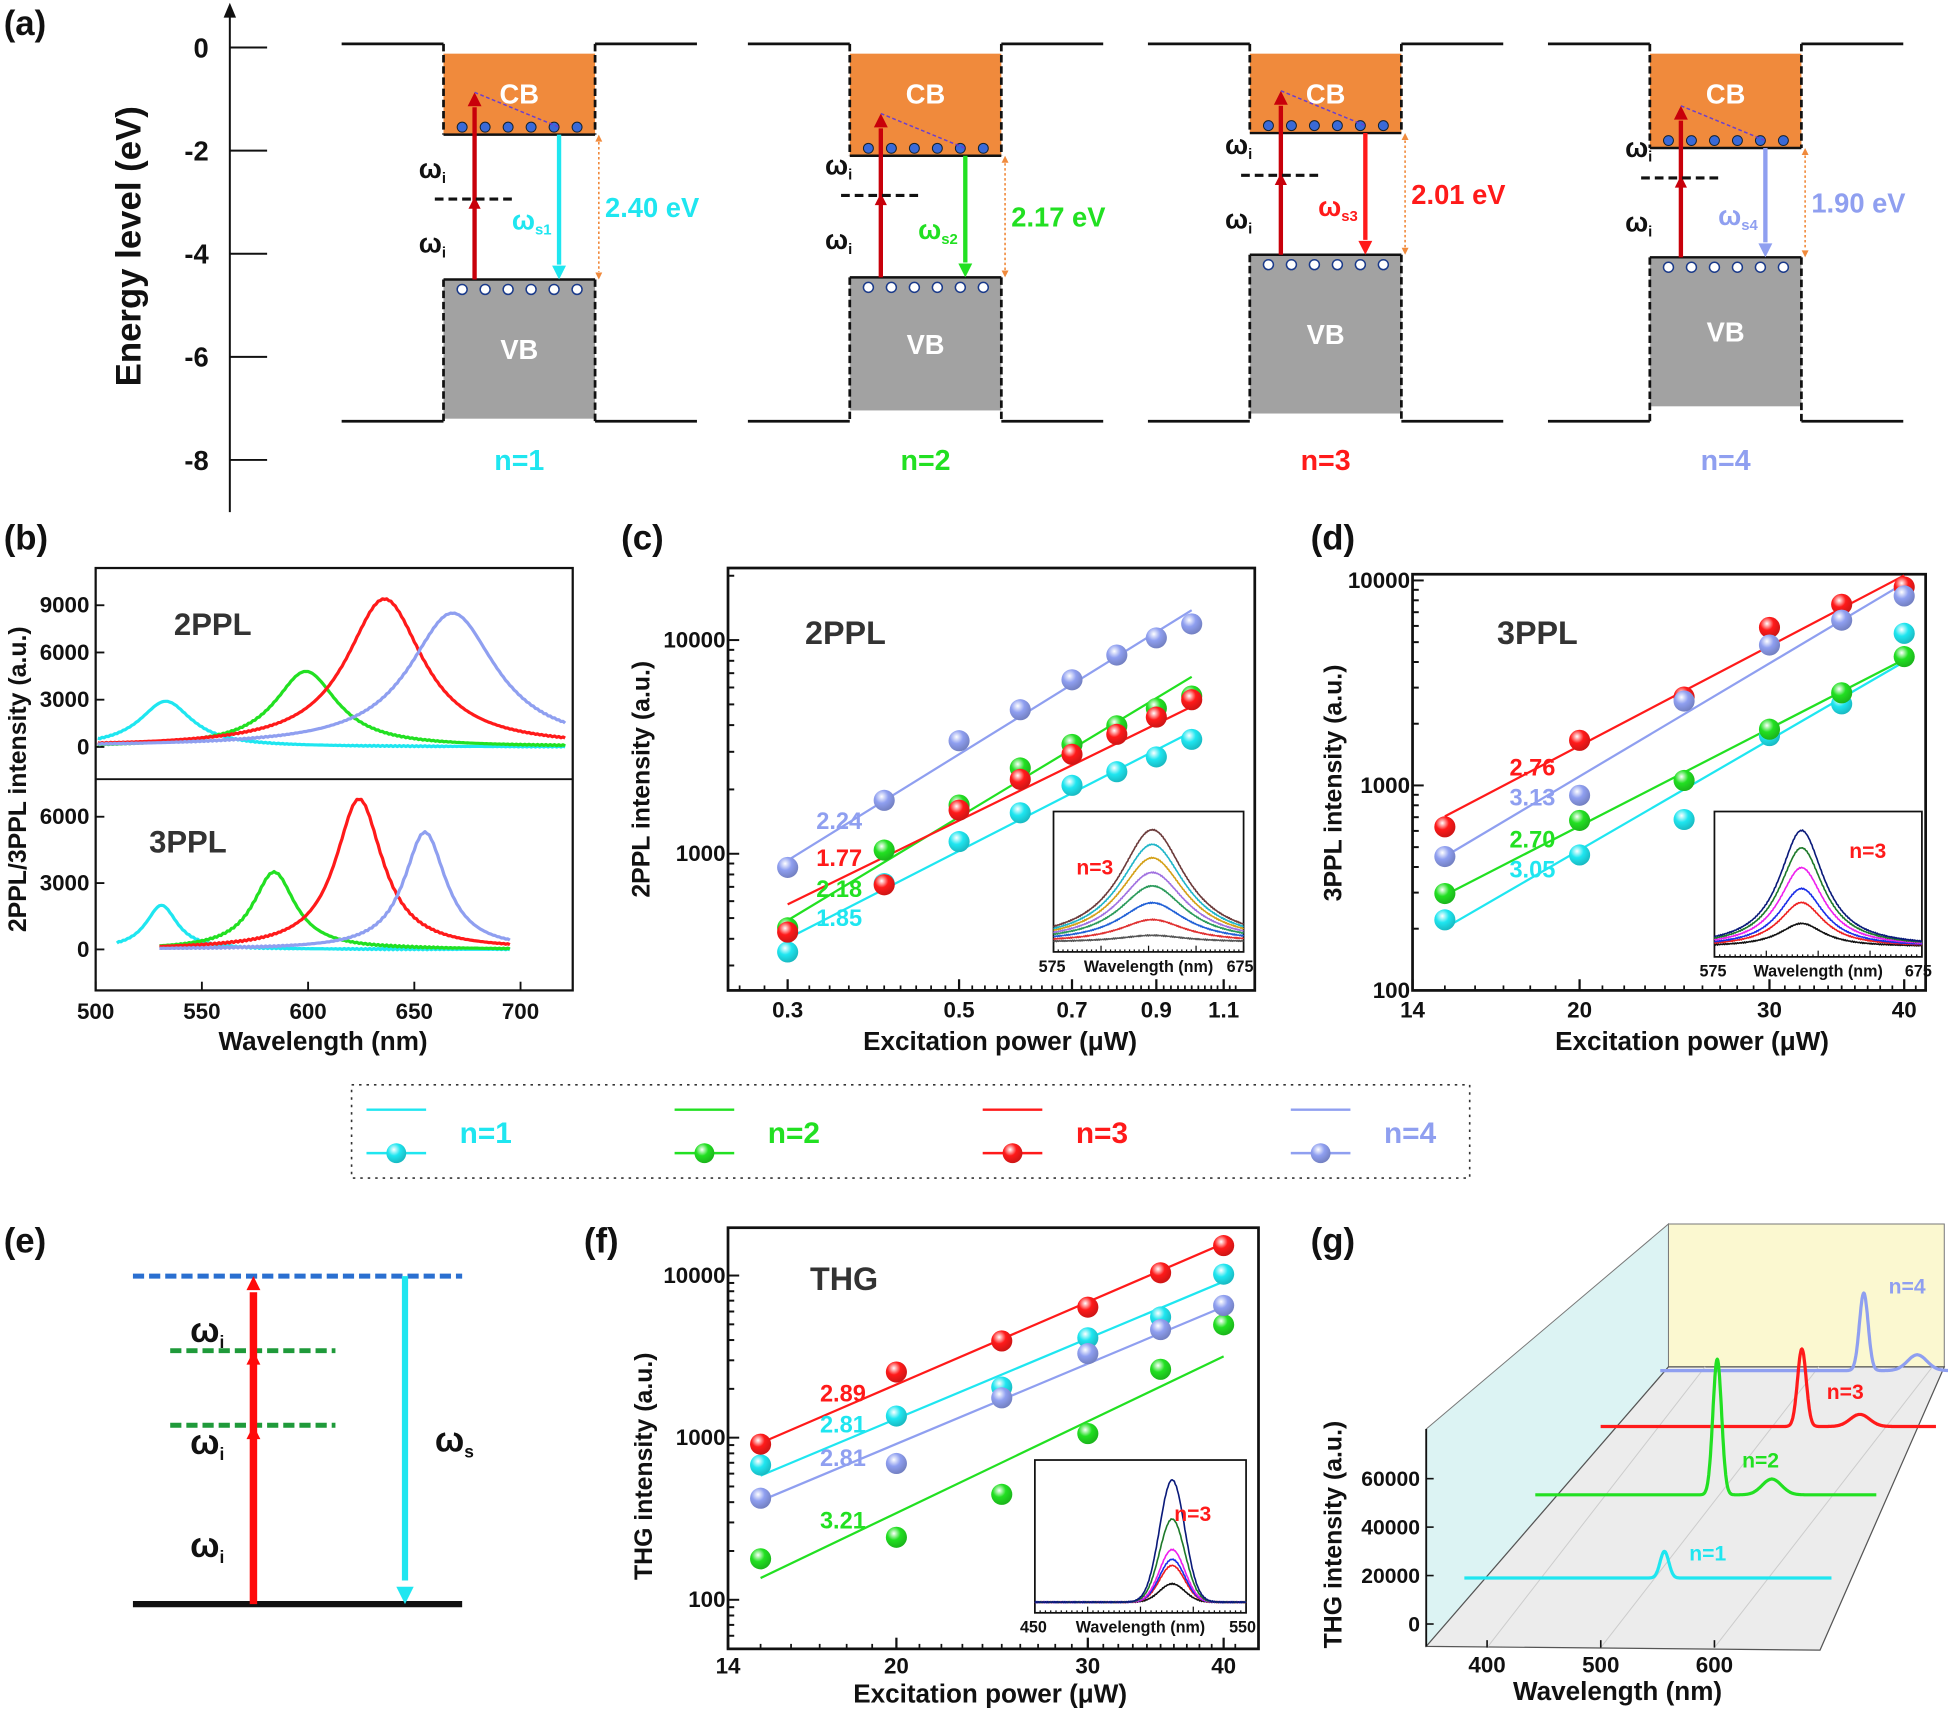 The image size is (1948, 1710). I want to click on y-axis-arrow-icon, so click(230, 10).